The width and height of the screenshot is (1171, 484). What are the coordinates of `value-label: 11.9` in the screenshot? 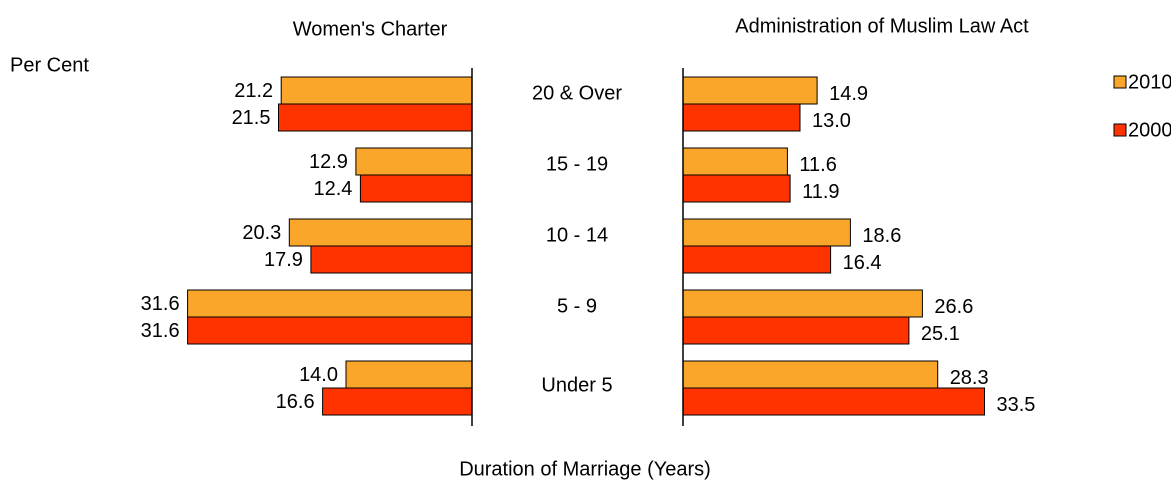 It's located at (820, 192).